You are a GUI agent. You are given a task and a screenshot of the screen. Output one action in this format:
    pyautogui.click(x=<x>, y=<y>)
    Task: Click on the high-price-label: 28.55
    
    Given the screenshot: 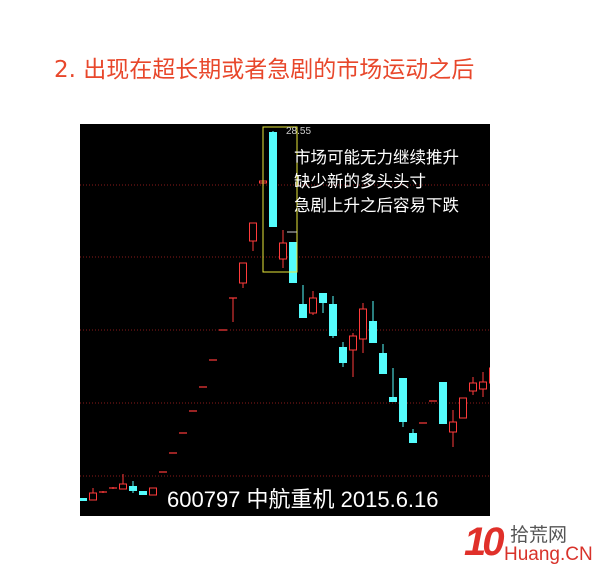 What is the action you would take?
    pyautogui.click(x=299, y=131)
    